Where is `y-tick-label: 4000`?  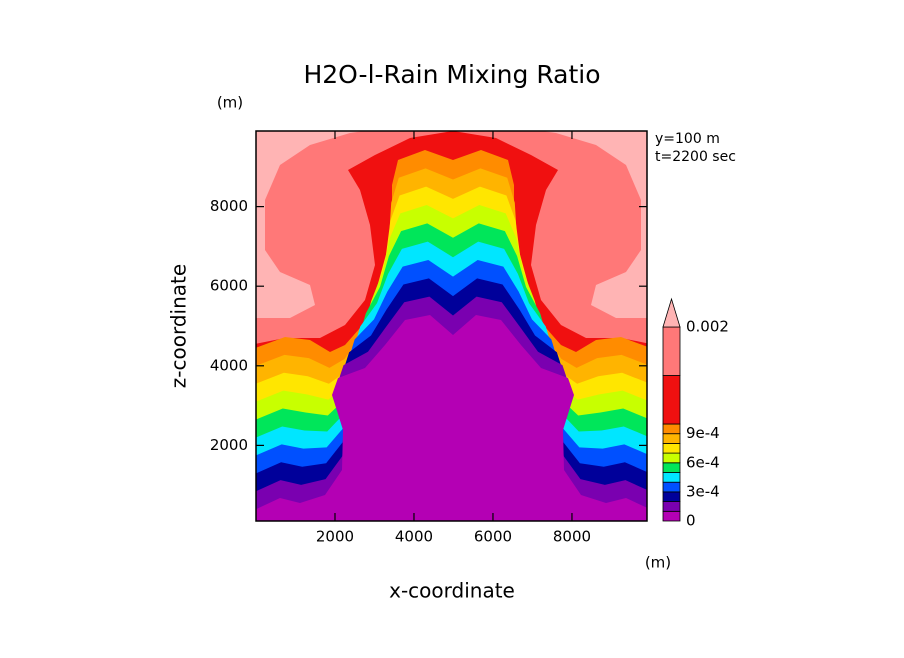 y-tick-label: 4000 is located at coordinates (229, 365).